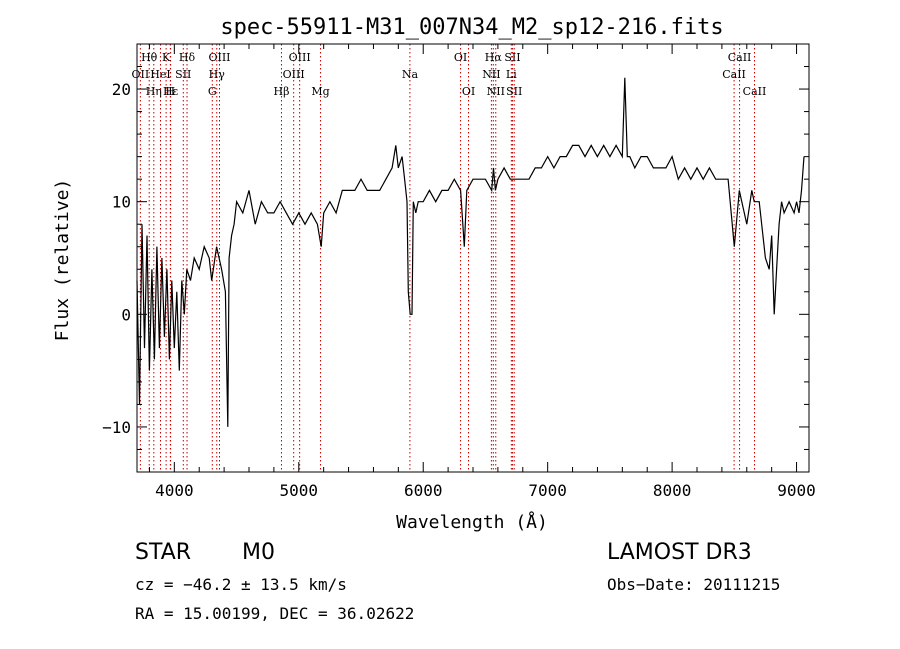  I want to click on x-tick-label: 4000, so click(174, 490).